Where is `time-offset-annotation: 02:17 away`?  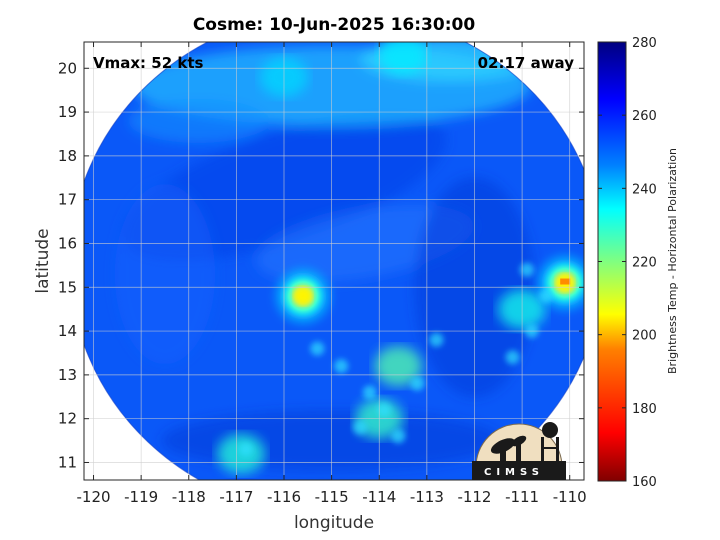 time-offset-annotation: 02:17 away is located at coordinates (526, 63).